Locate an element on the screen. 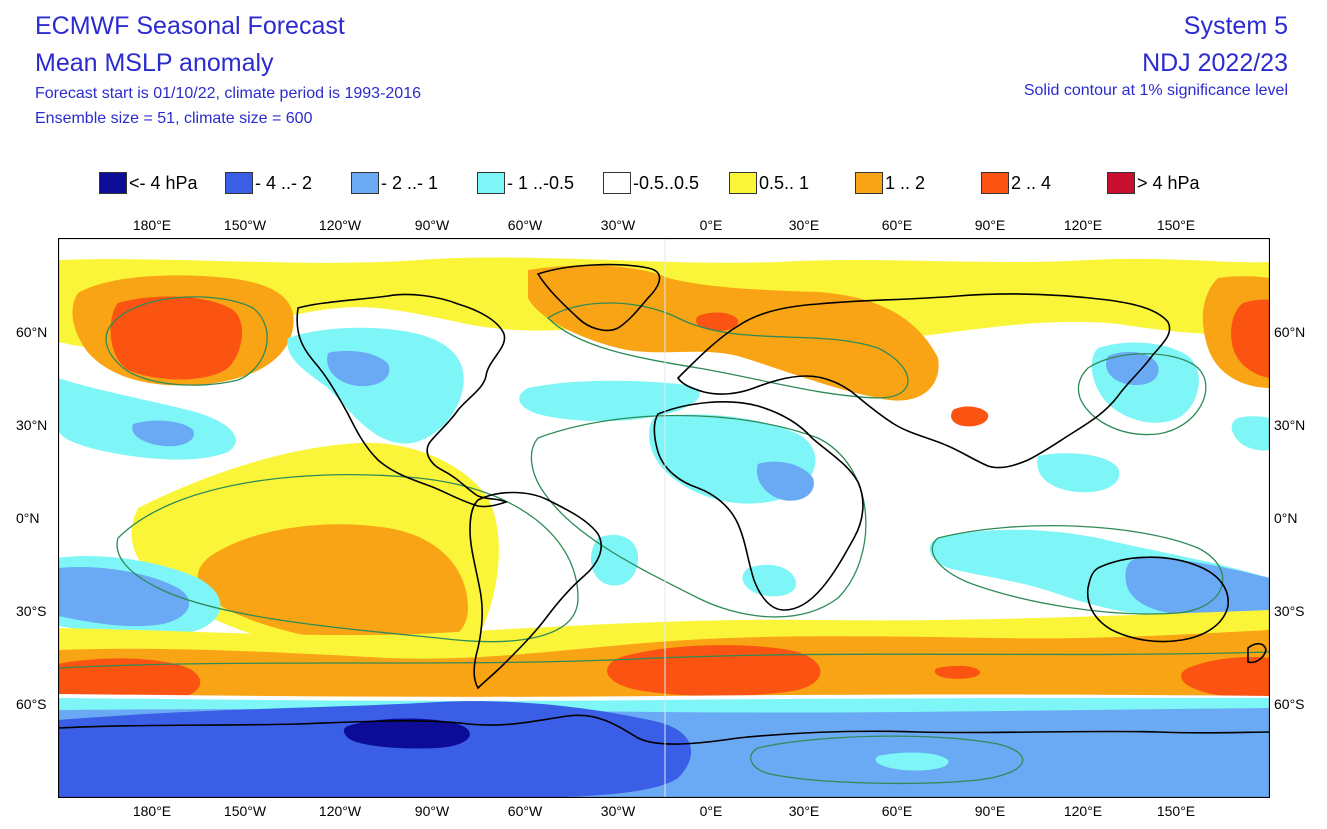 Image resolution: width=1327 pixels, height=829 pixels. contour-north-pacific is located at coordinates (186, 341).